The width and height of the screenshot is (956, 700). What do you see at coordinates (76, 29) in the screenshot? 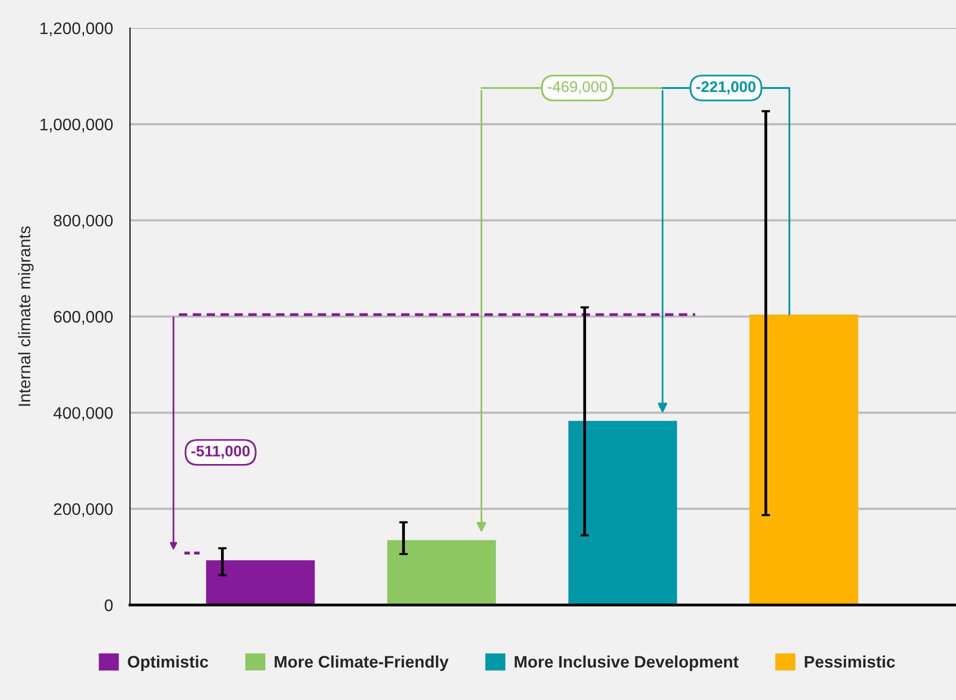
I see `y-tick-label: 1,200,000` at bounding box center [76, 29].